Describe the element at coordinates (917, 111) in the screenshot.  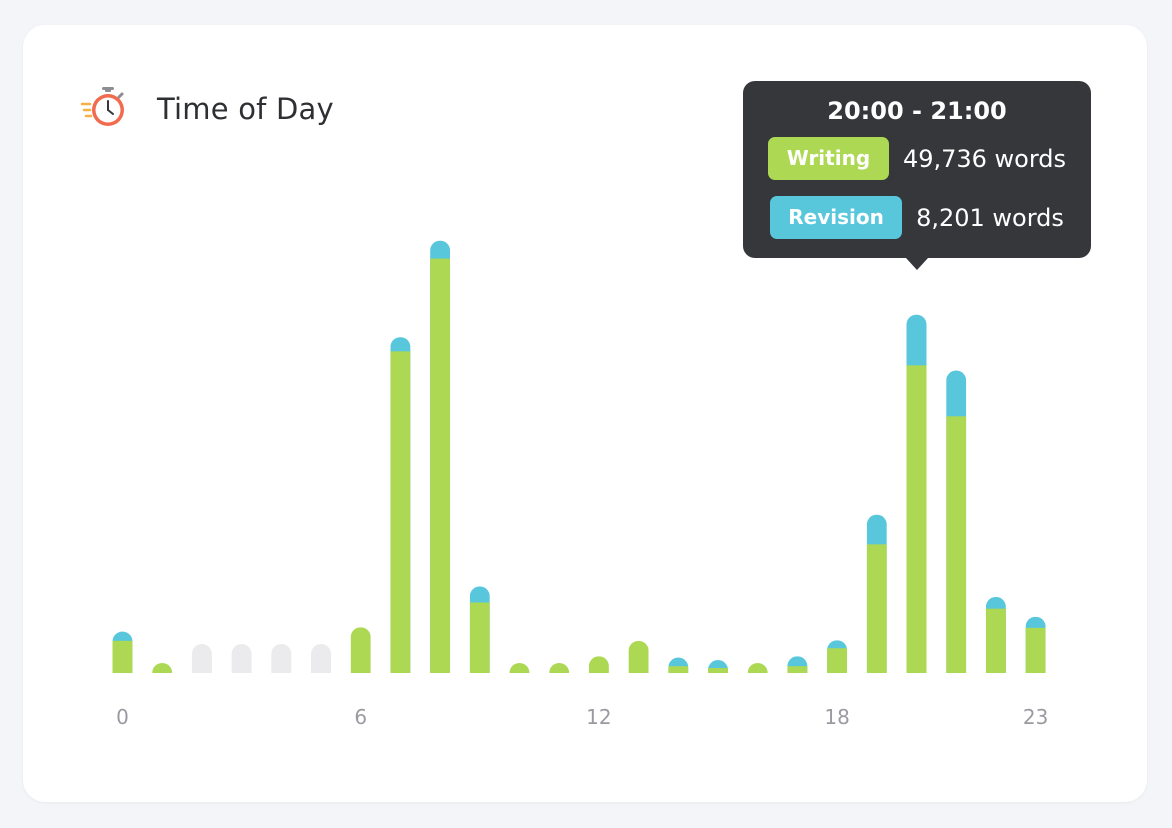
I see `tooltip-range: 20:00 - 21:00` at that location.